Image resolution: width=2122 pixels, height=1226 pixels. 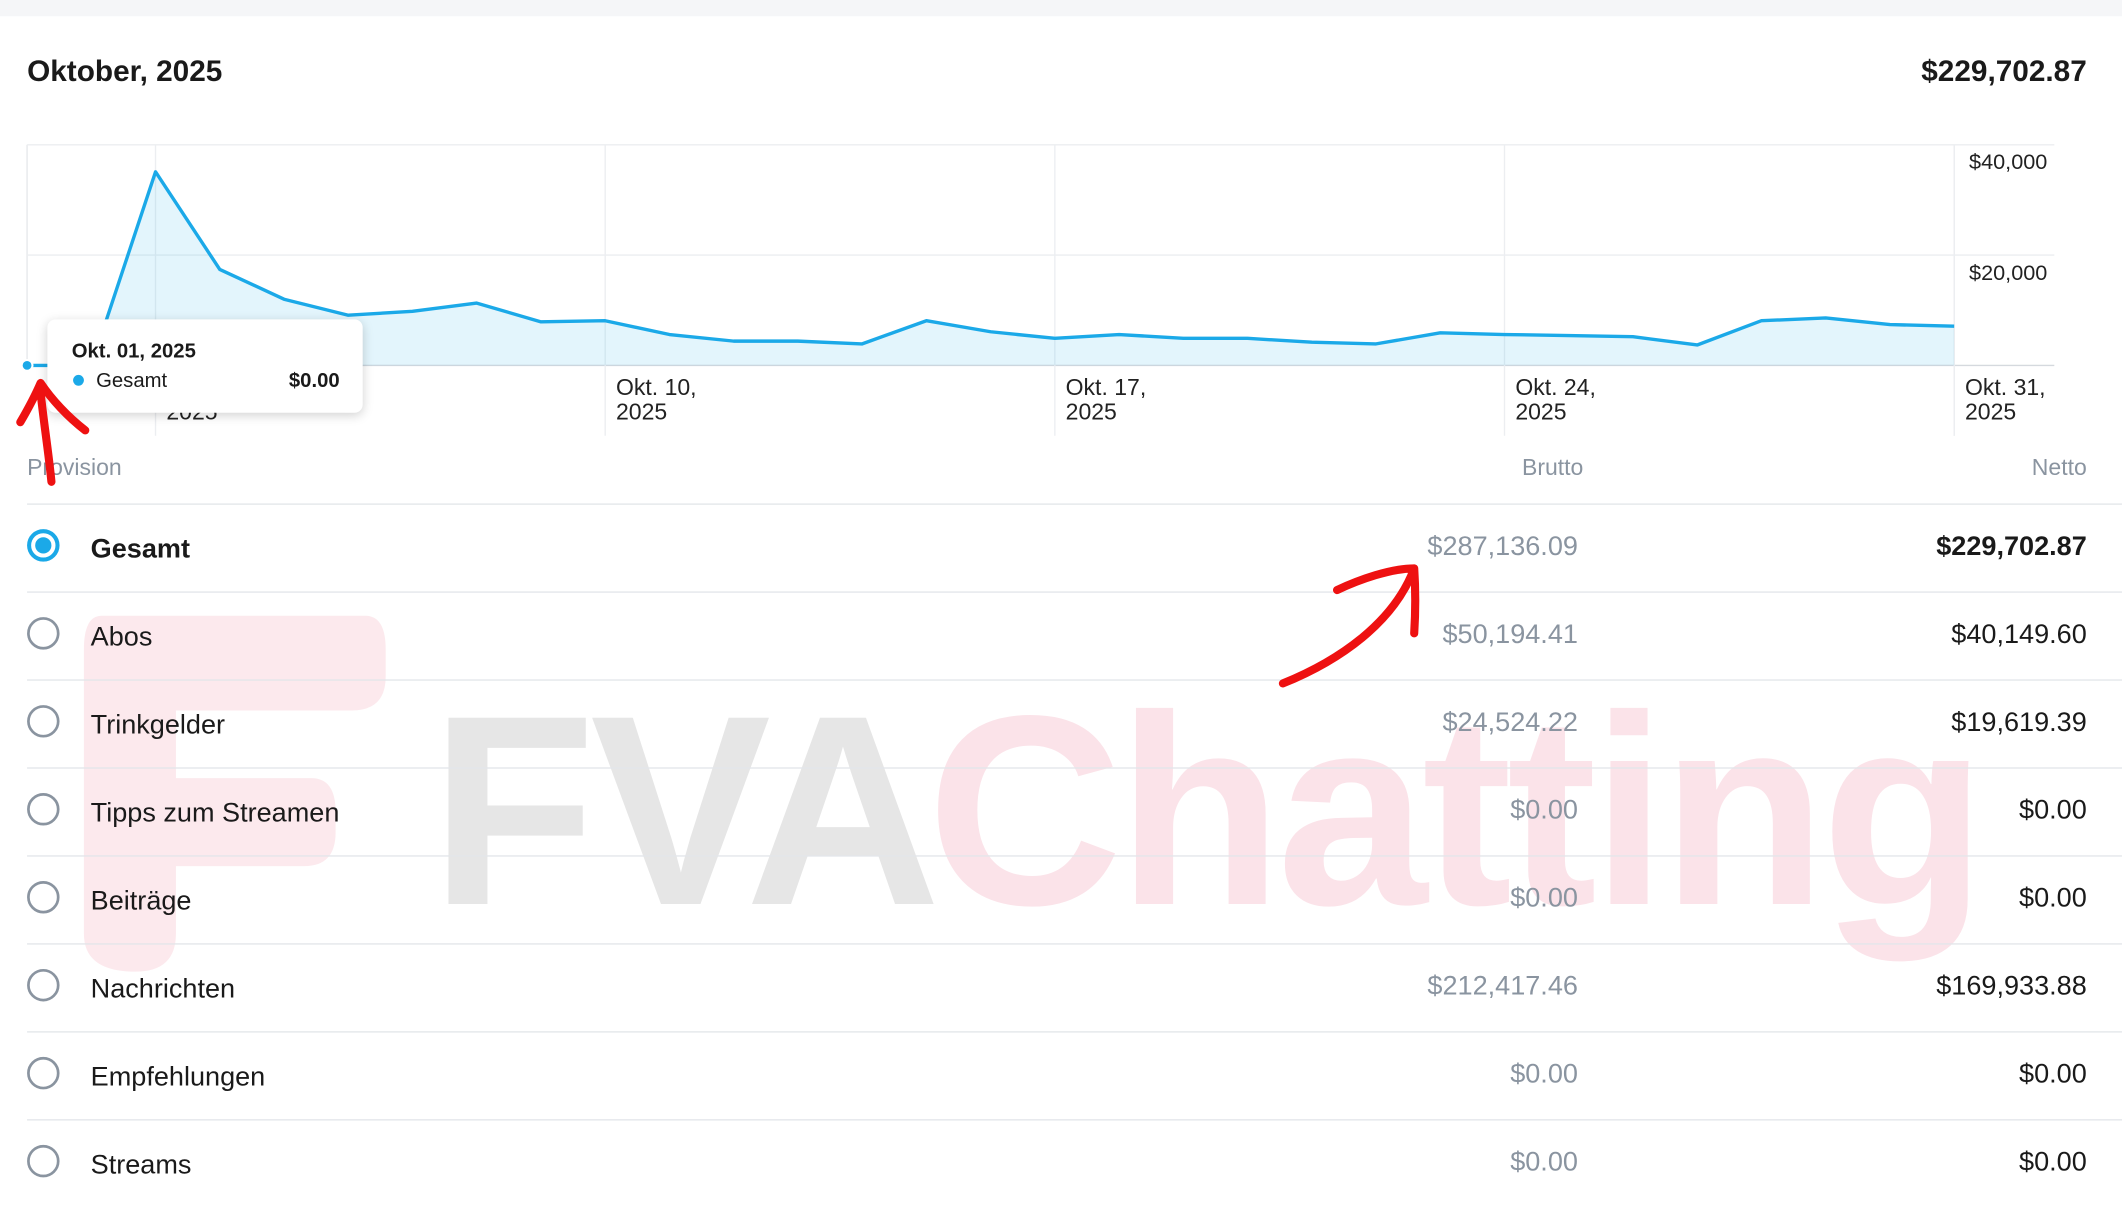 I want to click on table-row: Empfehlungen $0.00 $0.00, so click(x=1074, y=1075).